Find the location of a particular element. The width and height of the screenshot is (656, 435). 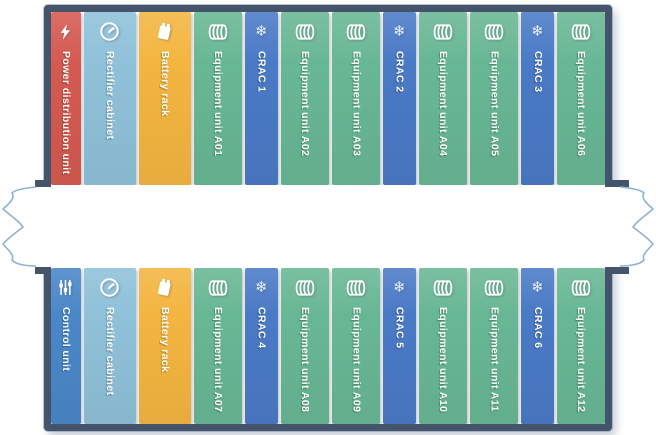

rack-label: Equipment unit A01 is located at coordinates (218, 104).